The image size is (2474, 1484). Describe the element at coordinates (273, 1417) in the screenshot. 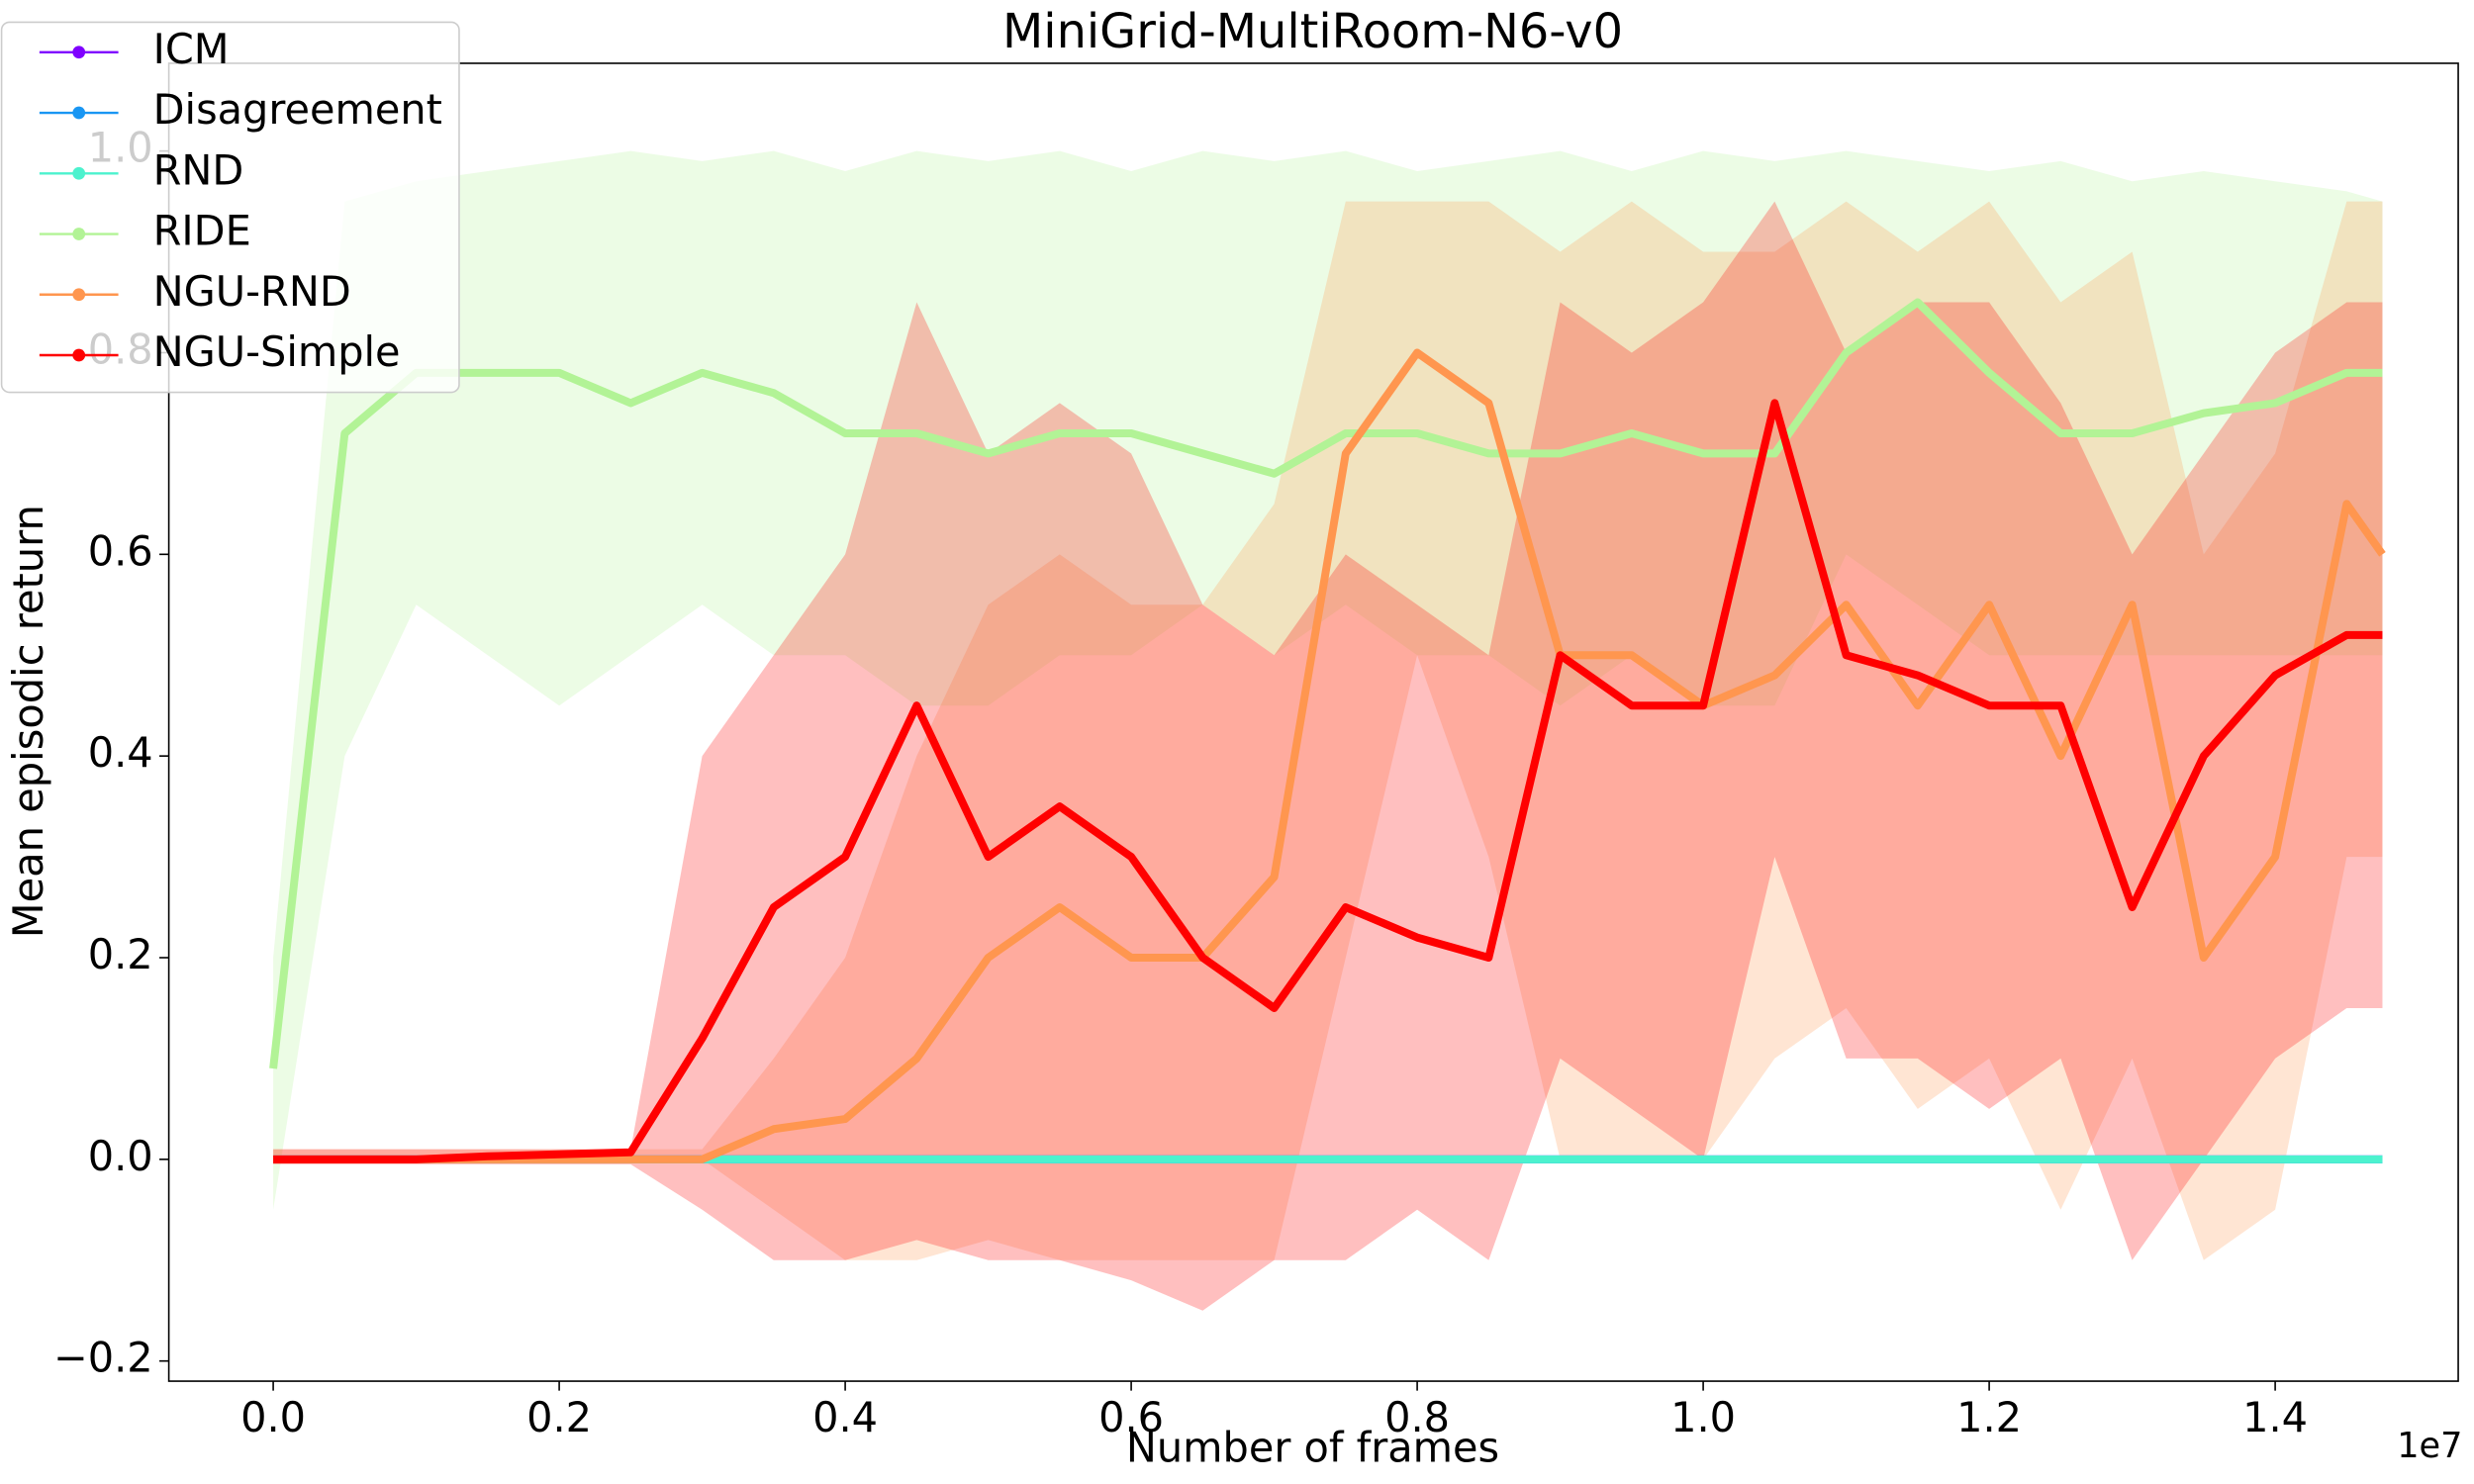

I see `x-tick-label: 0.0` at that location.